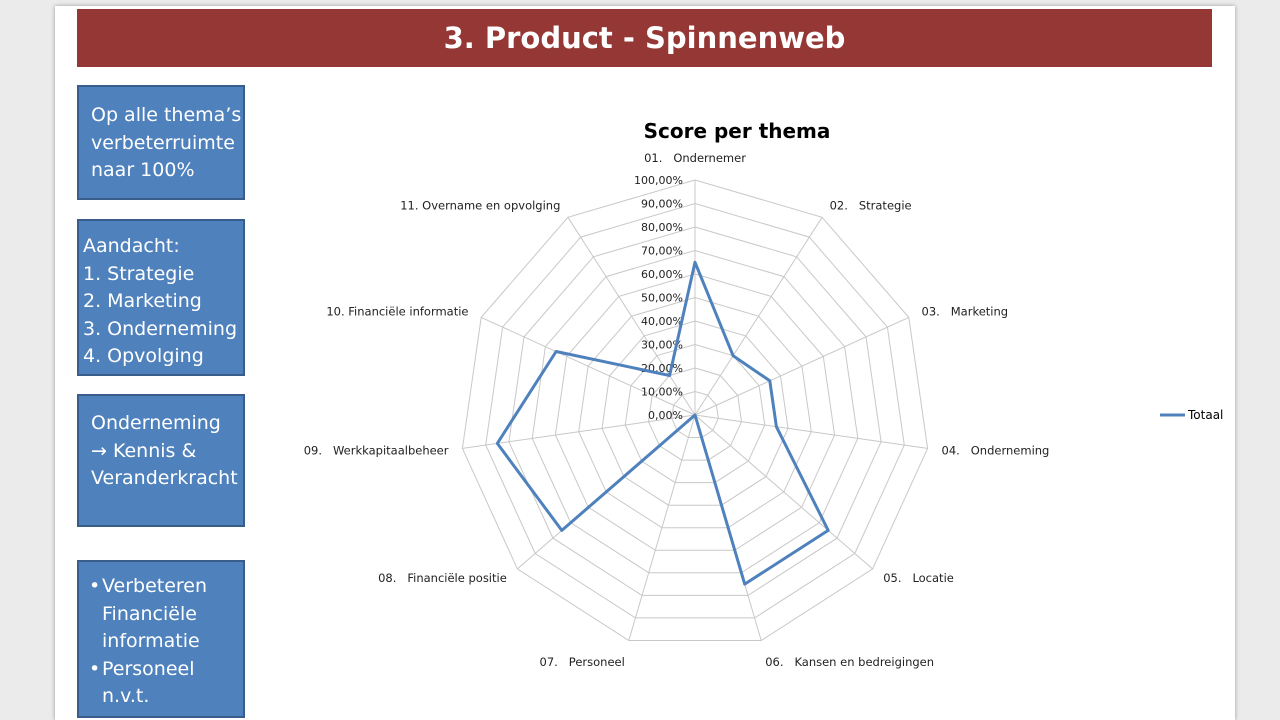 The height and width of the screenshot is (720, 1280). I want to click on slide-title: 3. Product - Spinnenweb, so click(644, 38).